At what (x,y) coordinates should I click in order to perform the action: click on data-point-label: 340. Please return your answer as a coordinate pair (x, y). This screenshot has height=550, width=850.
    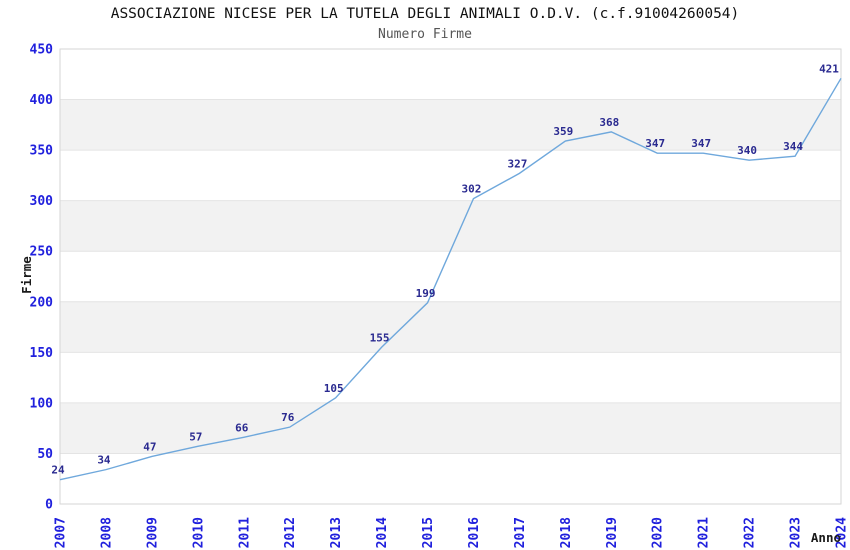
    Looking at the image, I should click on (747, 150).